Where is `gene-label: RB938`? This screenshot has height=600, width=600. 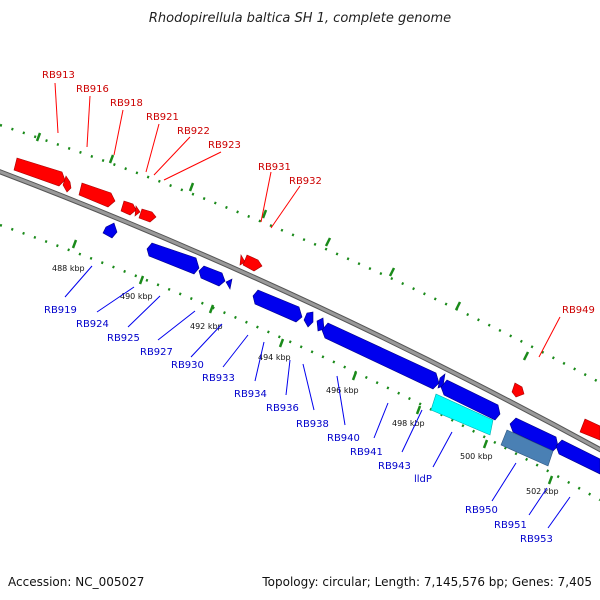 gene-label: RB938 is located at coordinates (312, 424).